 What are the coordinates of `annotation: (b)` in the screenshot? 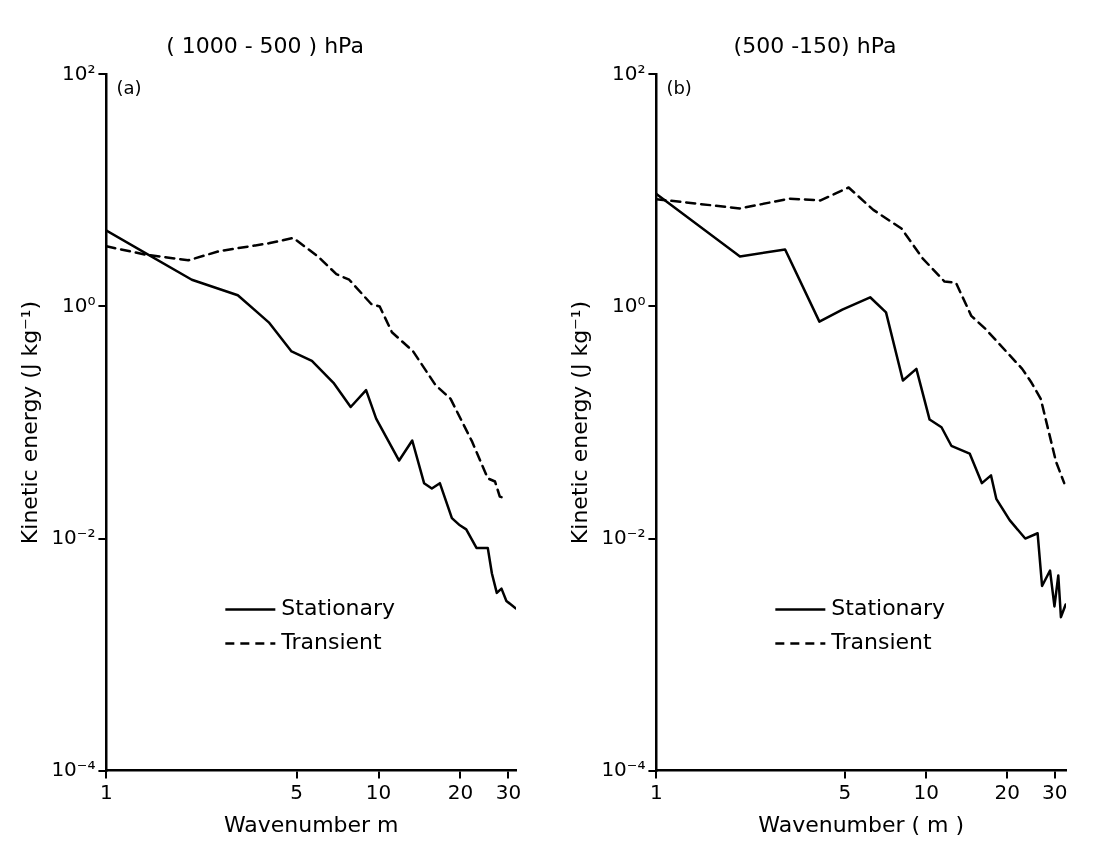 It's located at (679, 88).